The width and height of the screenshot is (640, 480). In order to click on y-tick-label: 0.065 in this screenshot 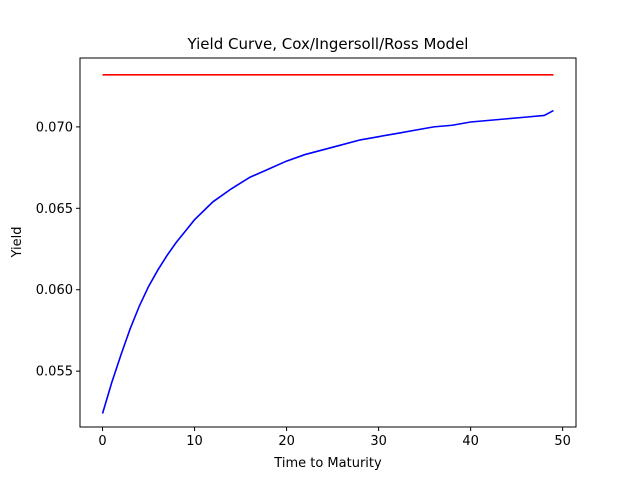, I will do `click(54, 209)`.